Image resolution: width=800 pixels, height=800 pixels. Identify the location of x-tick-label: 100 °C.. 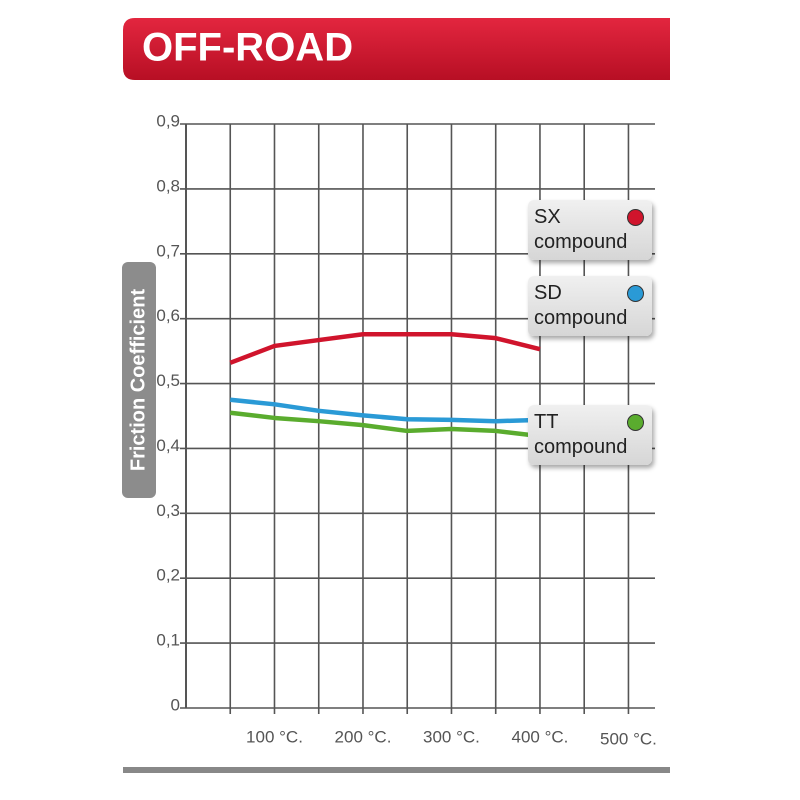
(274, 736).